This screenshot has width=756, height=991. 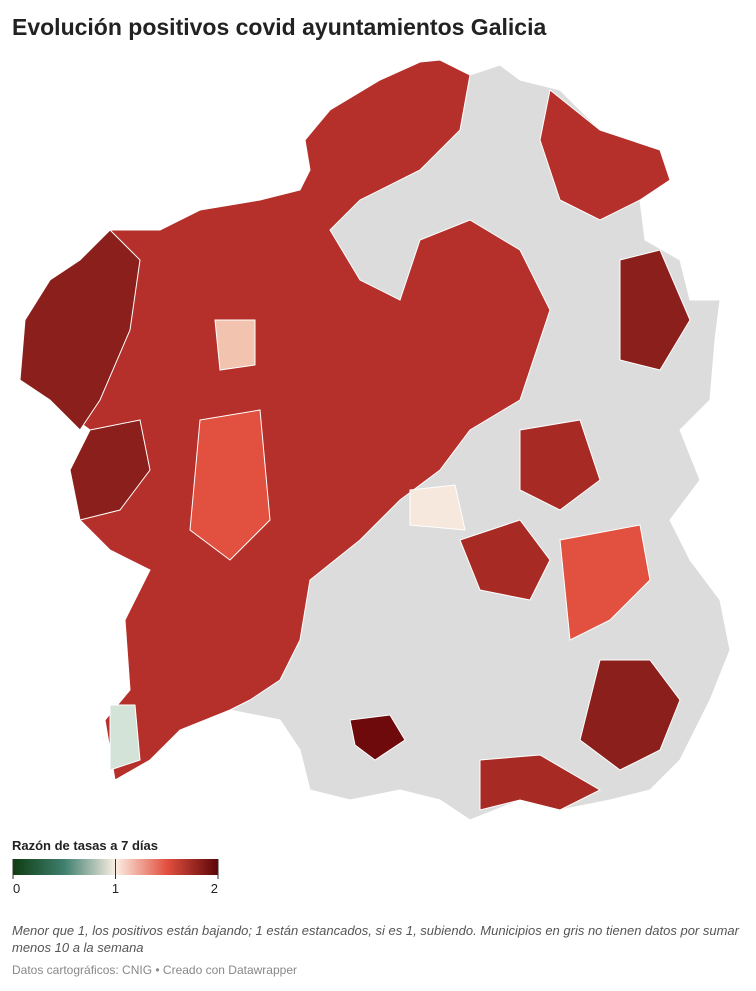 I want to click on tick-label: 2, so click(x=214, y=888).